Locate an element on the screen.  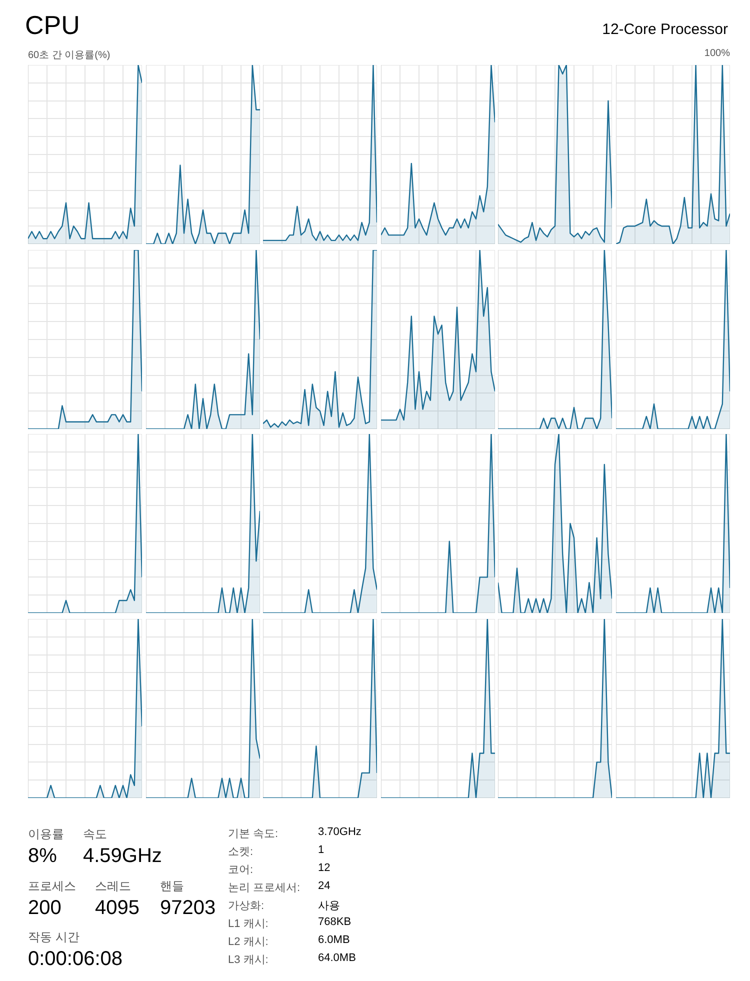
text: 8% is located at coordinates (42, 856).